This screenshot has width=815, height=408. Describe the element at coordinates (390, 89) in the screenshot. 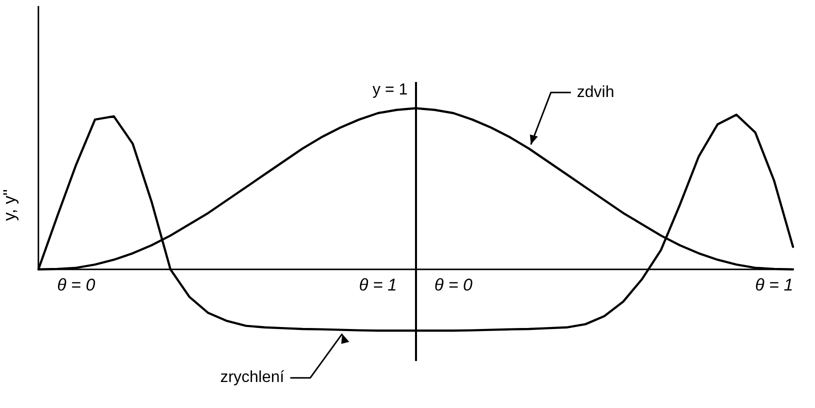

I see `text: y = 1` at that location.